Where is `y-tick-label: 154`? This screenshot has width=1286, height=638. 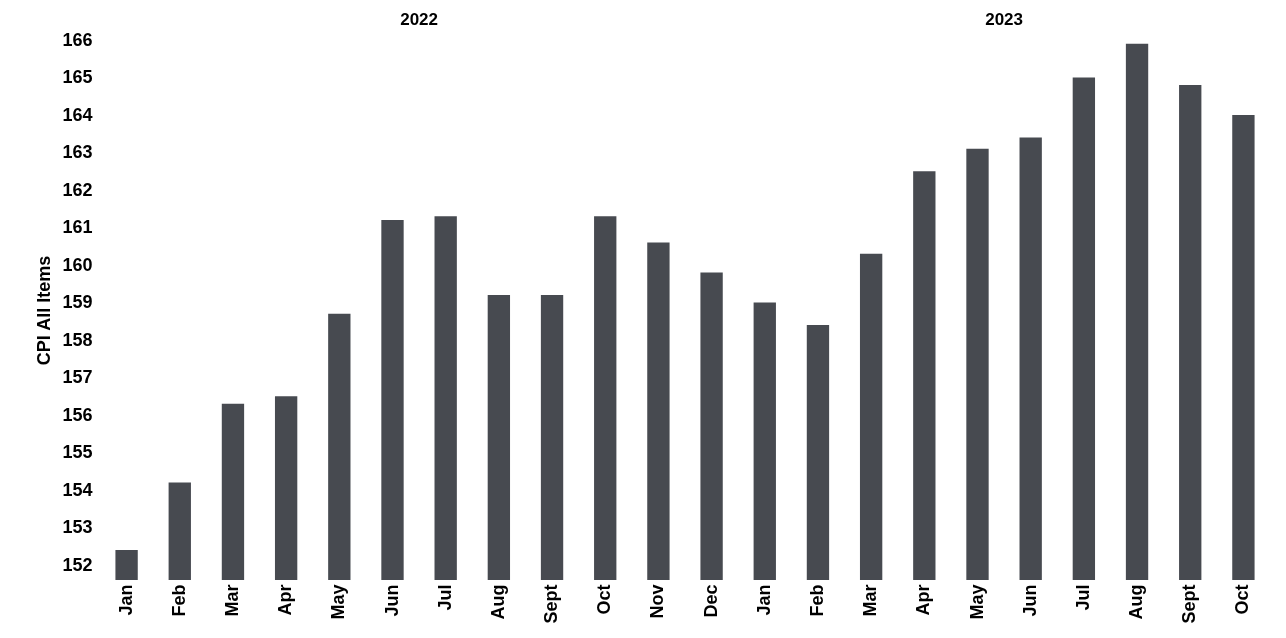
y-tick-label: 154 is located at coordinates (77, 489).